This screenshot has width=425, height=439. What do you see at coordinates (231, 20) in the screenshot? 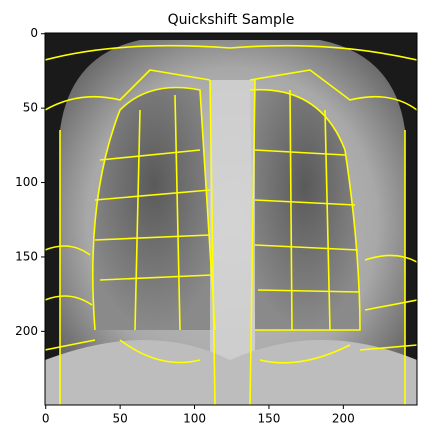
I see `chart-title: Quickshift Sample` at bounding box center [231, 20].